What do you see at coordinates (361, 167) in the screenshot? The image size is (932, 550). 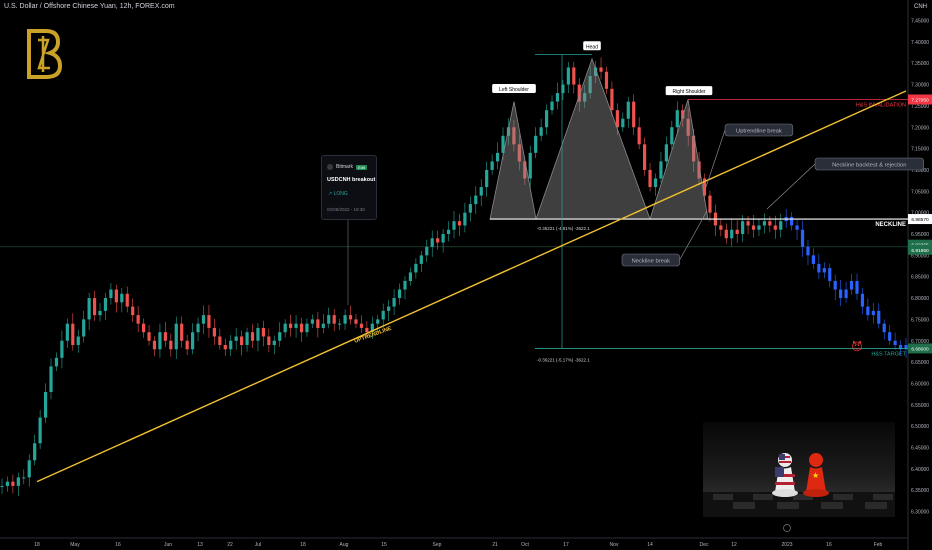 I see `edit-badge: Edit` at bounding box center [361, 167].